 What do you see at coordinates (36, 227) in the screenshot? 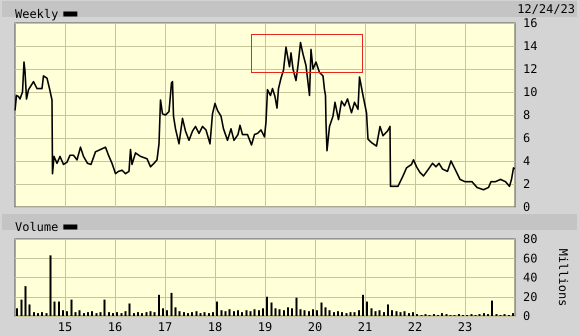
I see `legend-label: Volume` at bounding box center [36, 227].